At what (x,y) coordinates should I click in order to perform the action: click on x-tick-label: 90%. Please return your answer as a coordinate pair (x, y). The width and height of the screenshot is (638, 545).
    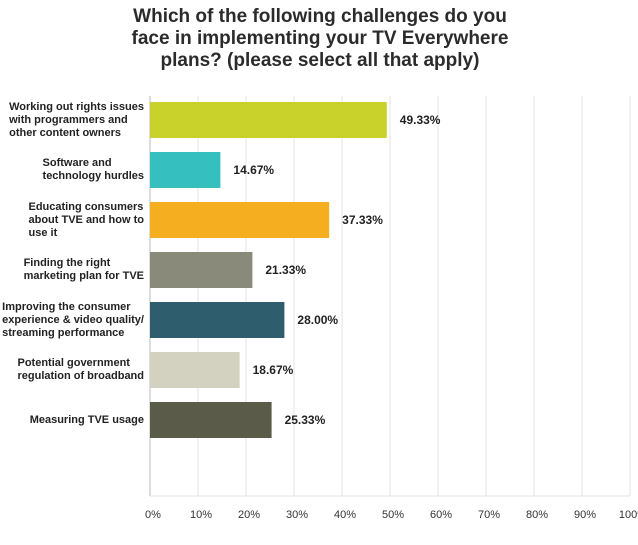
    Looking at the image, I should click on (585, 515).